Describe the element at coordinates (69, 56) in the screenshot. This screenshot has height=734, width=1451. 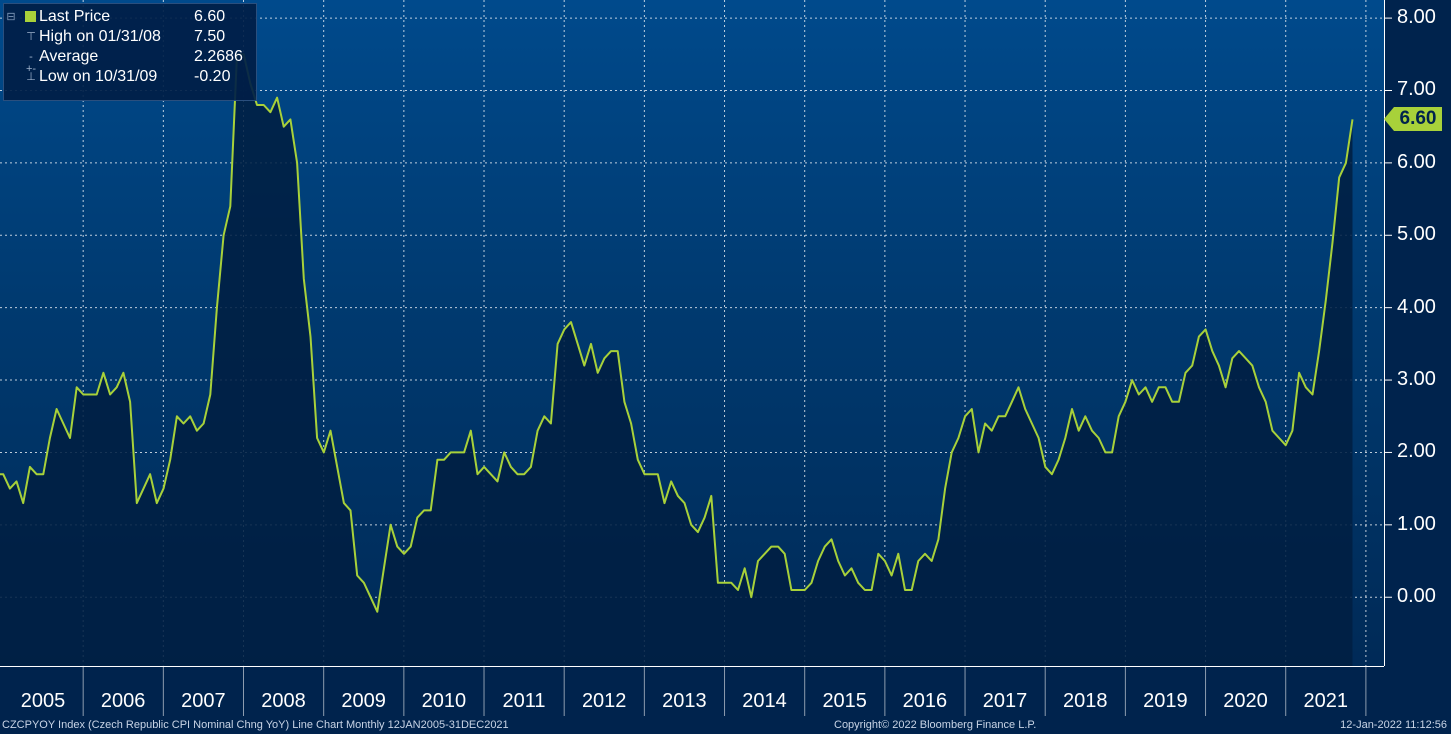
I see `legend-label-average: Average` at that location.